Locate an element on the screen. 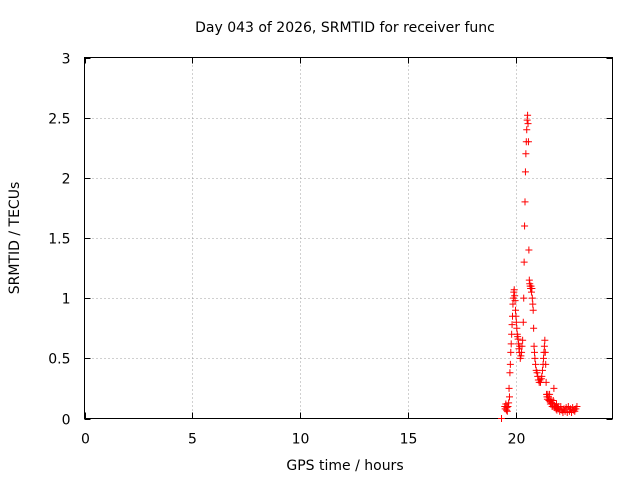 The width and height of the screenshot is (640, 480). x-tick-label: 5 is located at coordinates (192, 440).